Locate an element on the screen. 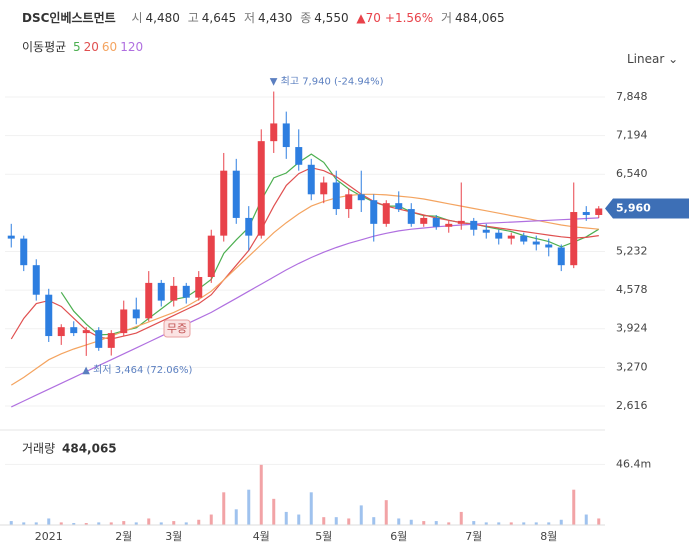 This screenshot has width=697, height=558. x-tick-label: 3월 is located at coordinates (173, 536).